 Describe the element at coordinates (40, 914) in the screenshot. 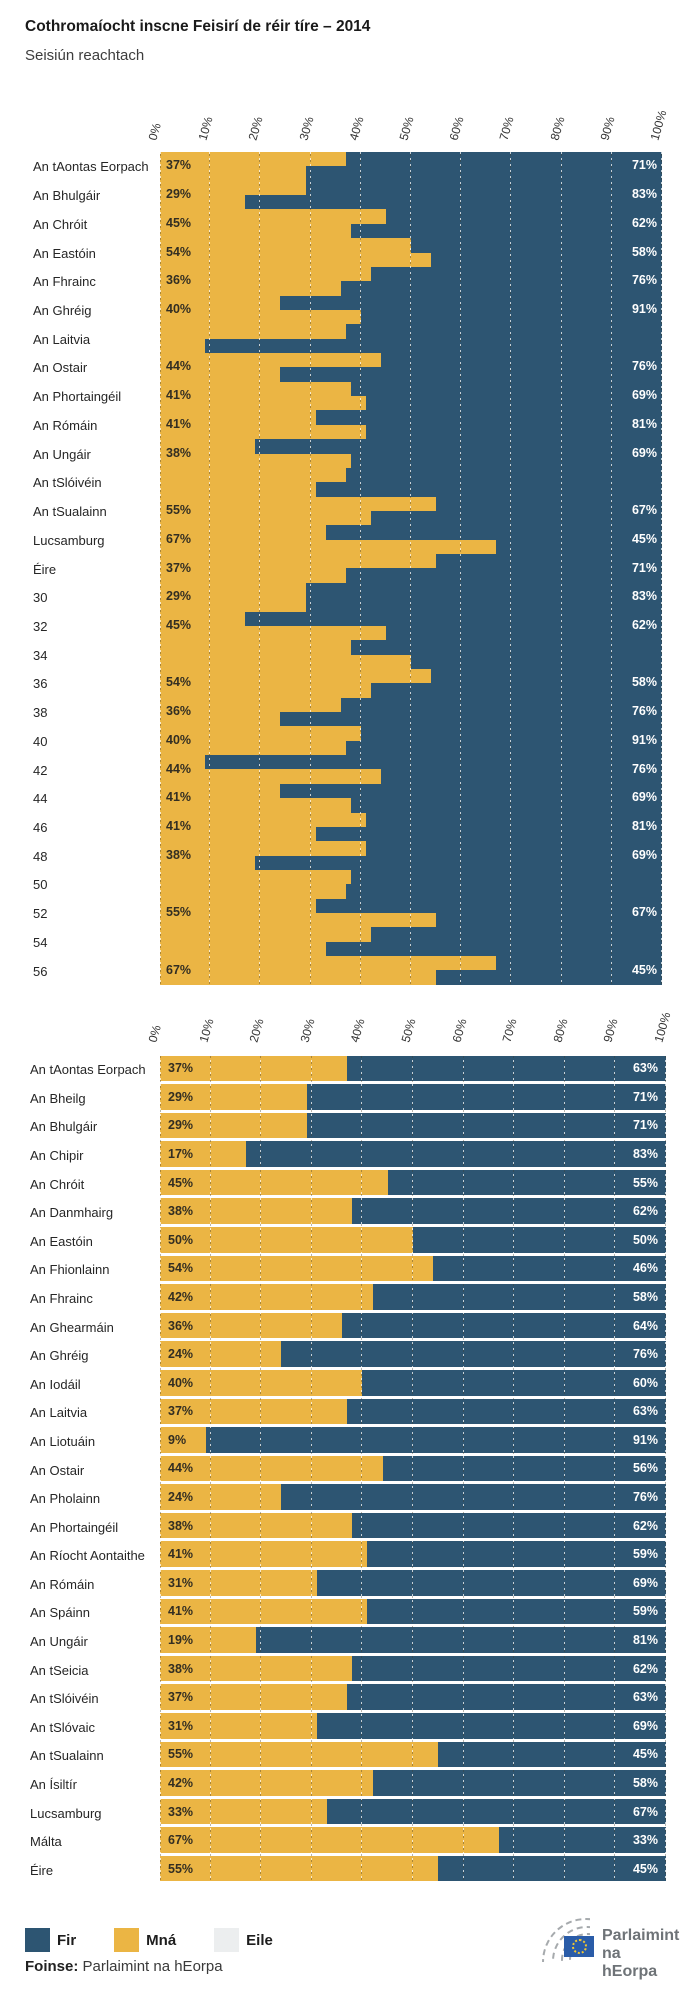

I see `category-label: 52` at that location.